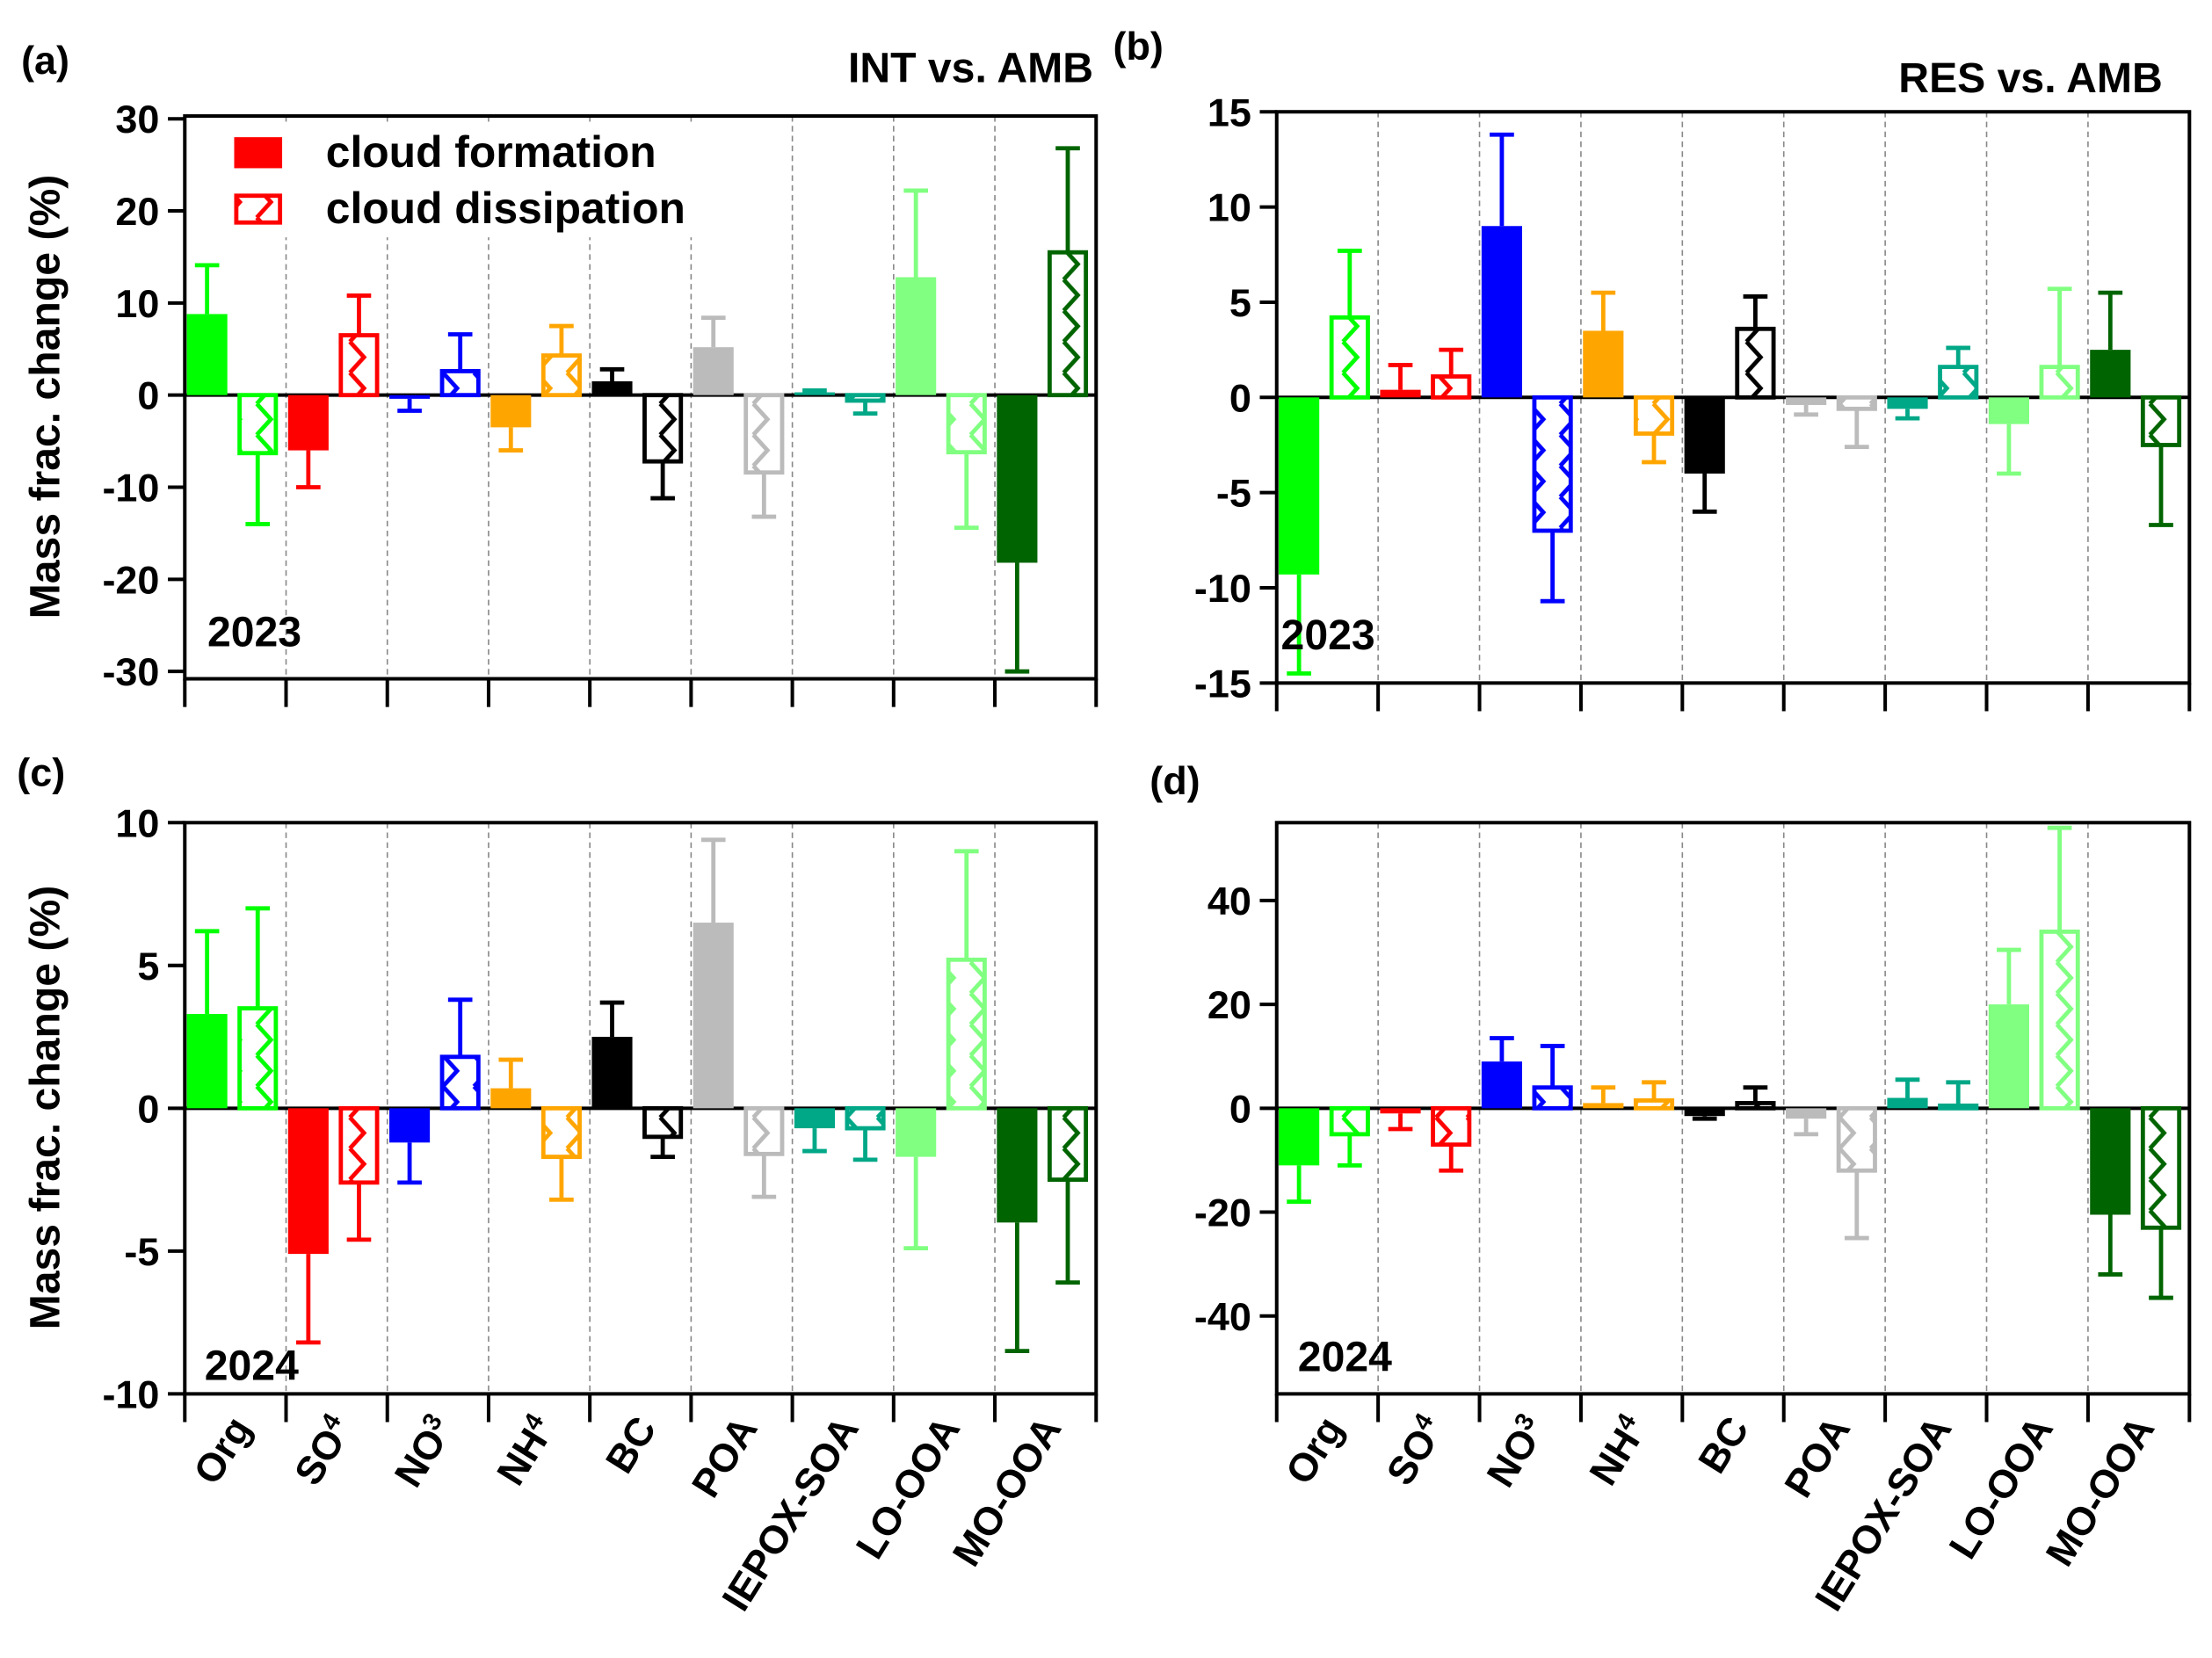 This screenshot has height=1658, width=2212. Describe the element at coordinates (491, 152) in the screenshot. I see `legend-label-formation: cloud formation` at that location.